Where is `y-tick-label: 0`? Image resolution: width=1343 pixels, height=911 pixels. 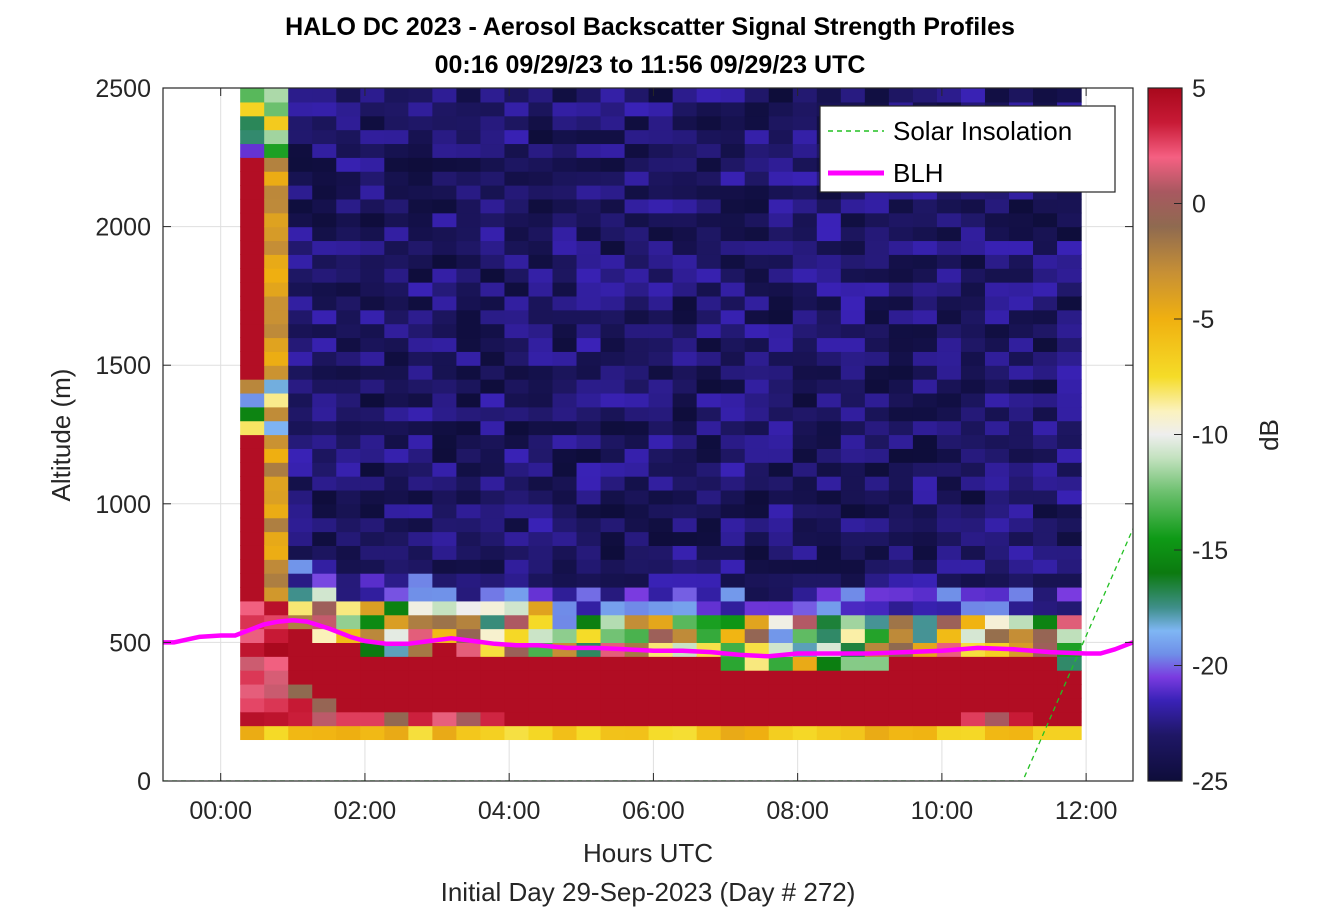
y-tick-label: 0 is located at coordinates (144, 782).